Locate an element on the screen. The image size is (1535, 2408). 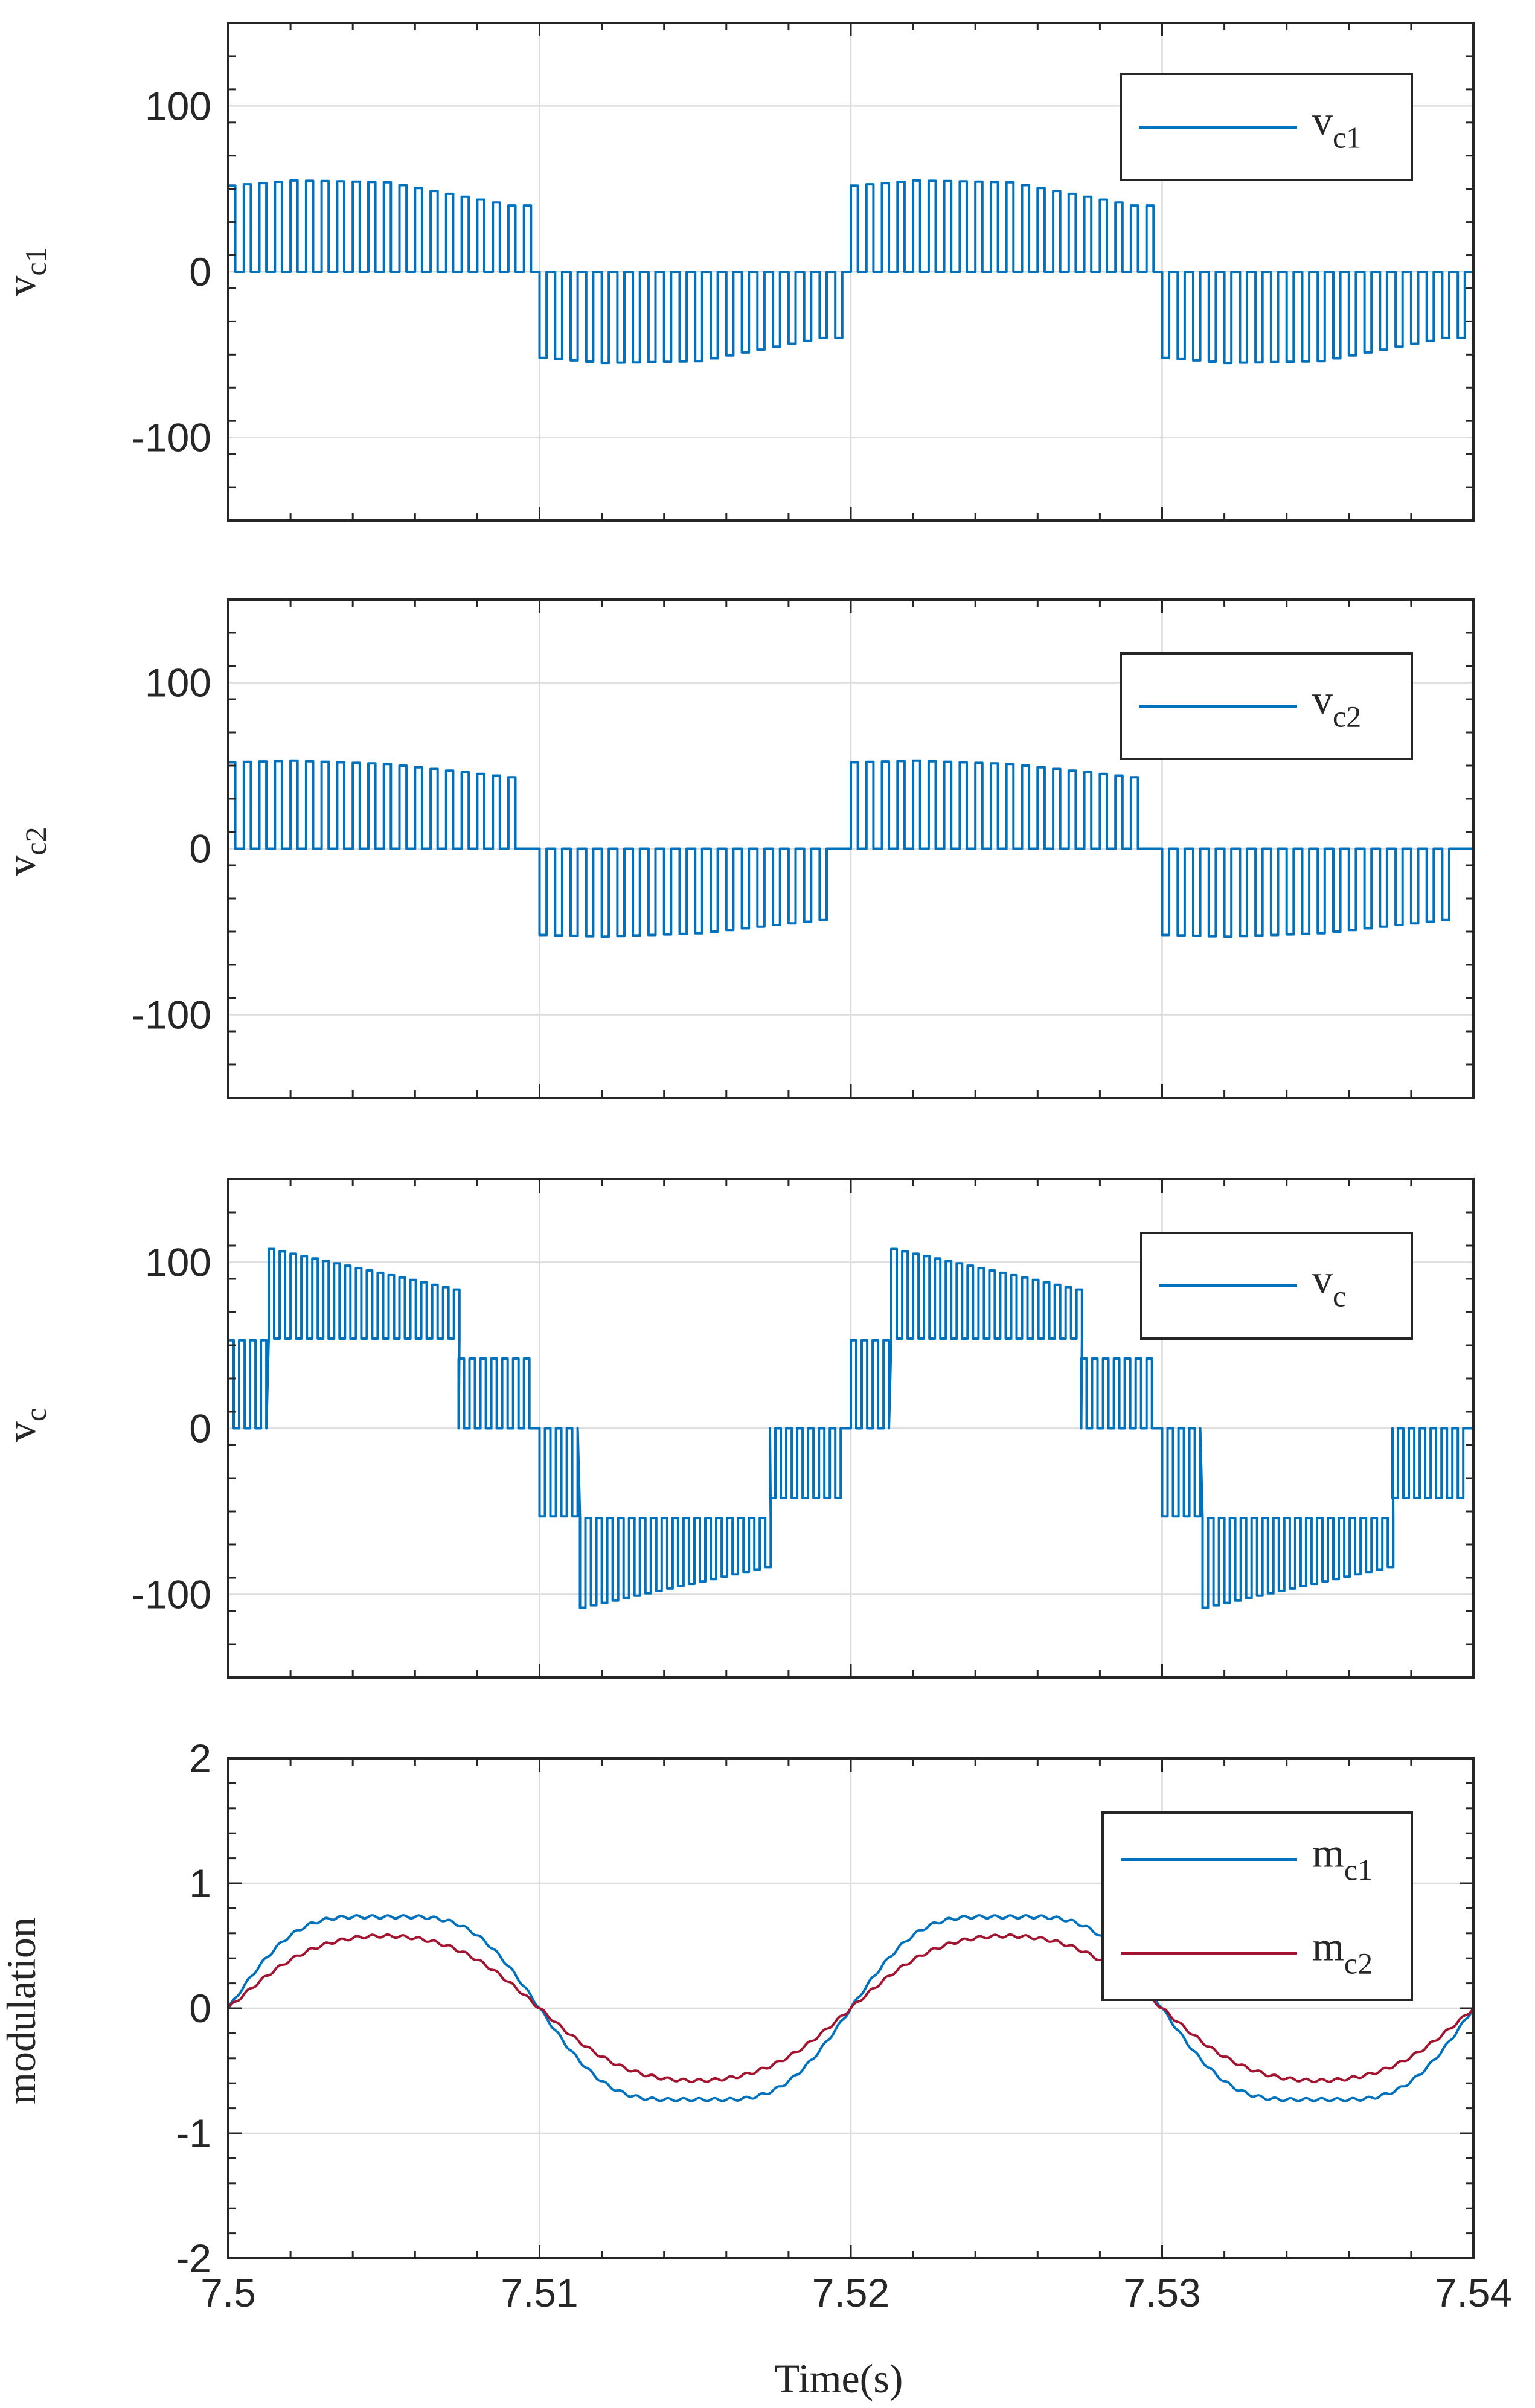
legend-box is located at coordinates (1257, 1906).